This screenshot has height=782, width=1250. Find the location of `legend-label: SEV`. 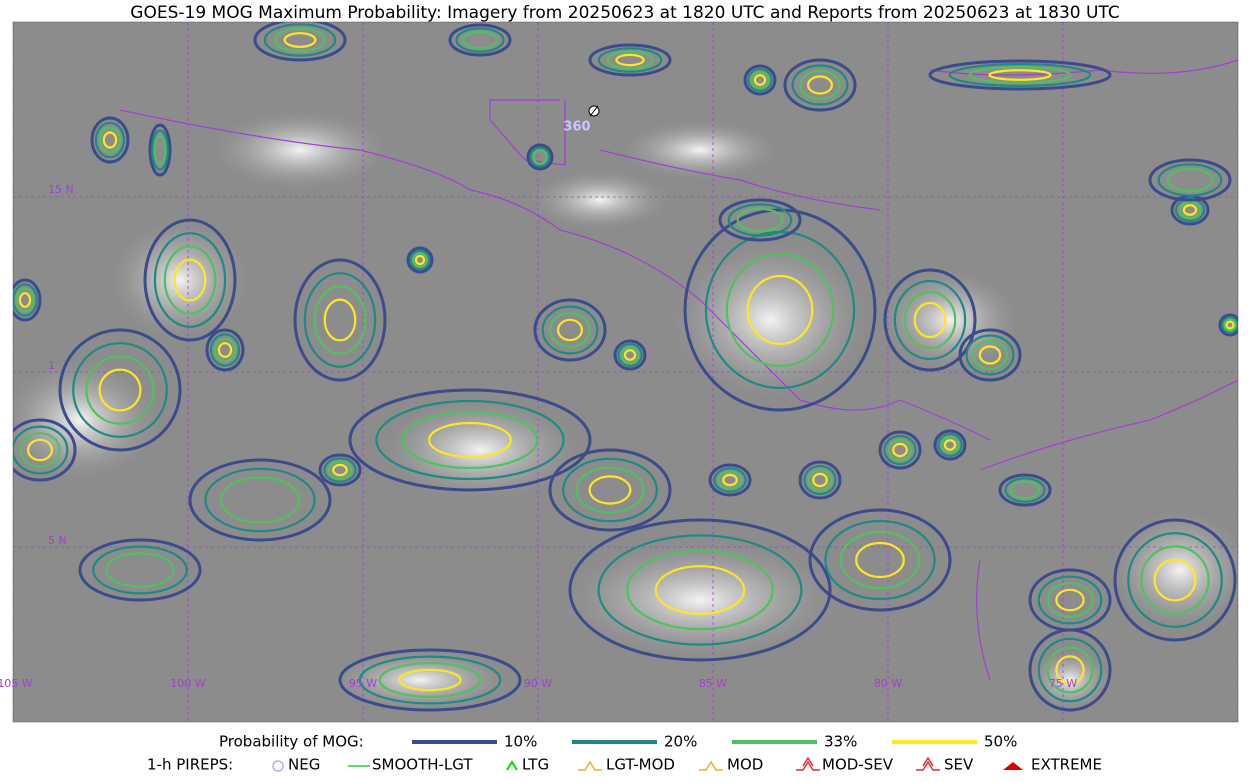

legend-label: SEV is located at coordinates (959, 765).